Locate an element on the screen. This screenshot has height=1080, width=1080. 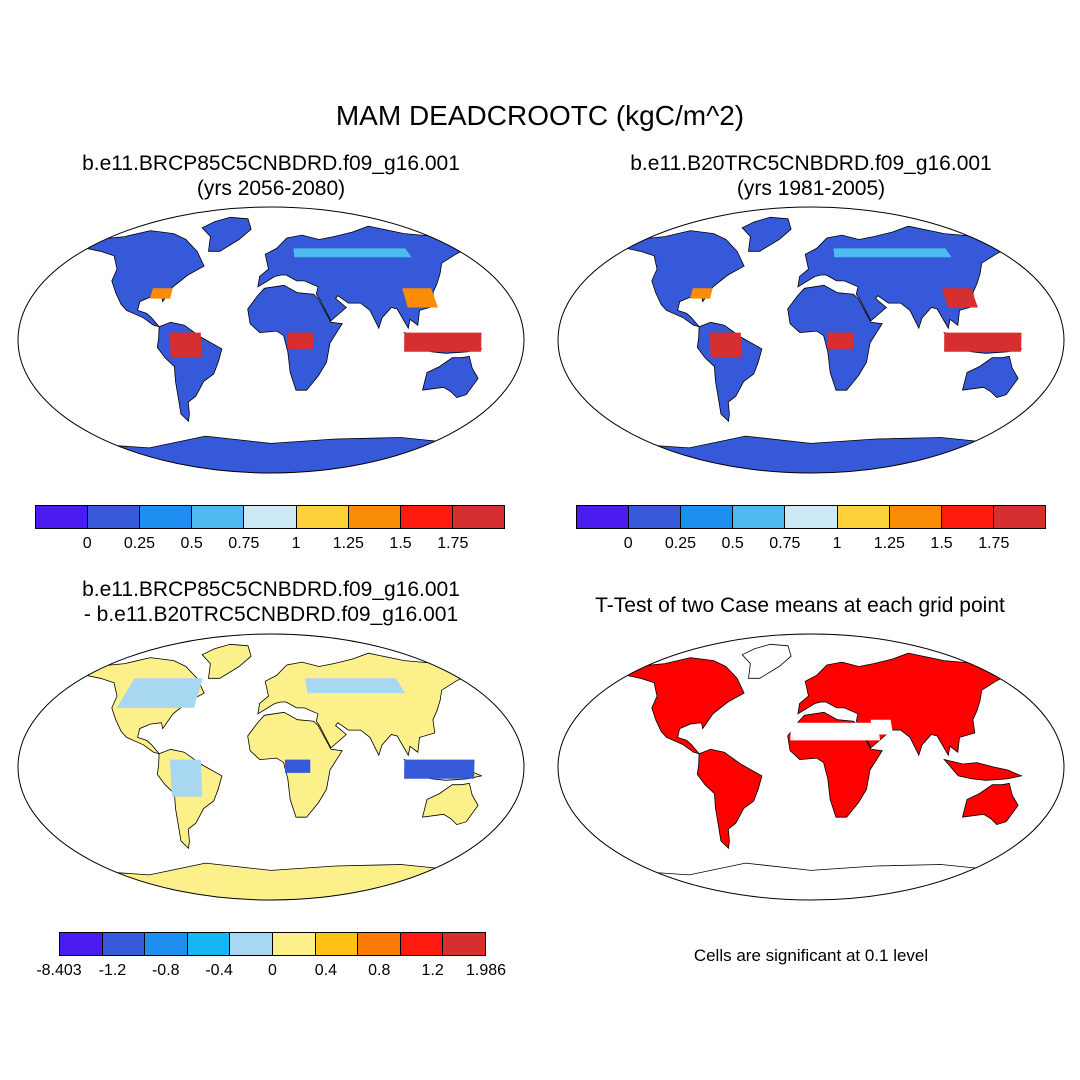
landmass-samerica is located at coordinates (729, 799).